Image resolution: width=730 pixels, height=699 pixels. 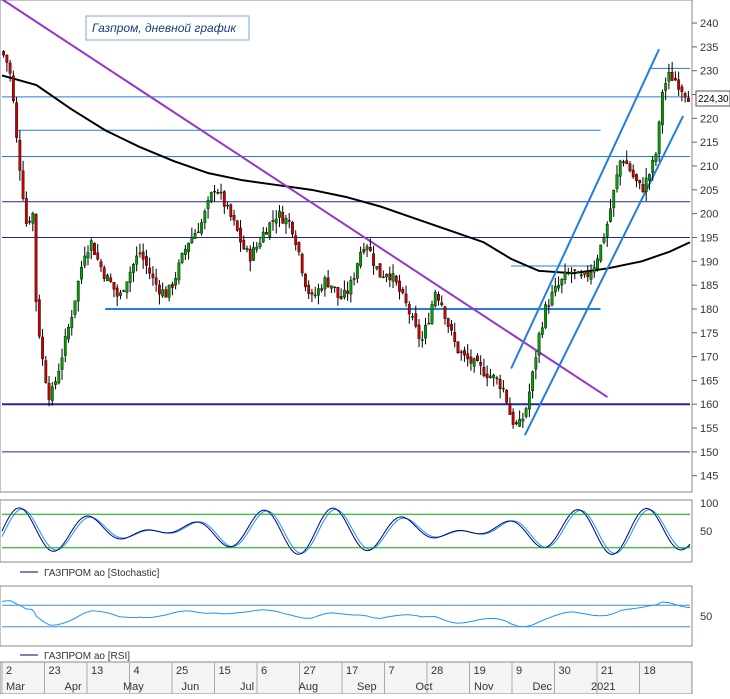 I want to click on month-label: Oct, so click(x=424, y=687).